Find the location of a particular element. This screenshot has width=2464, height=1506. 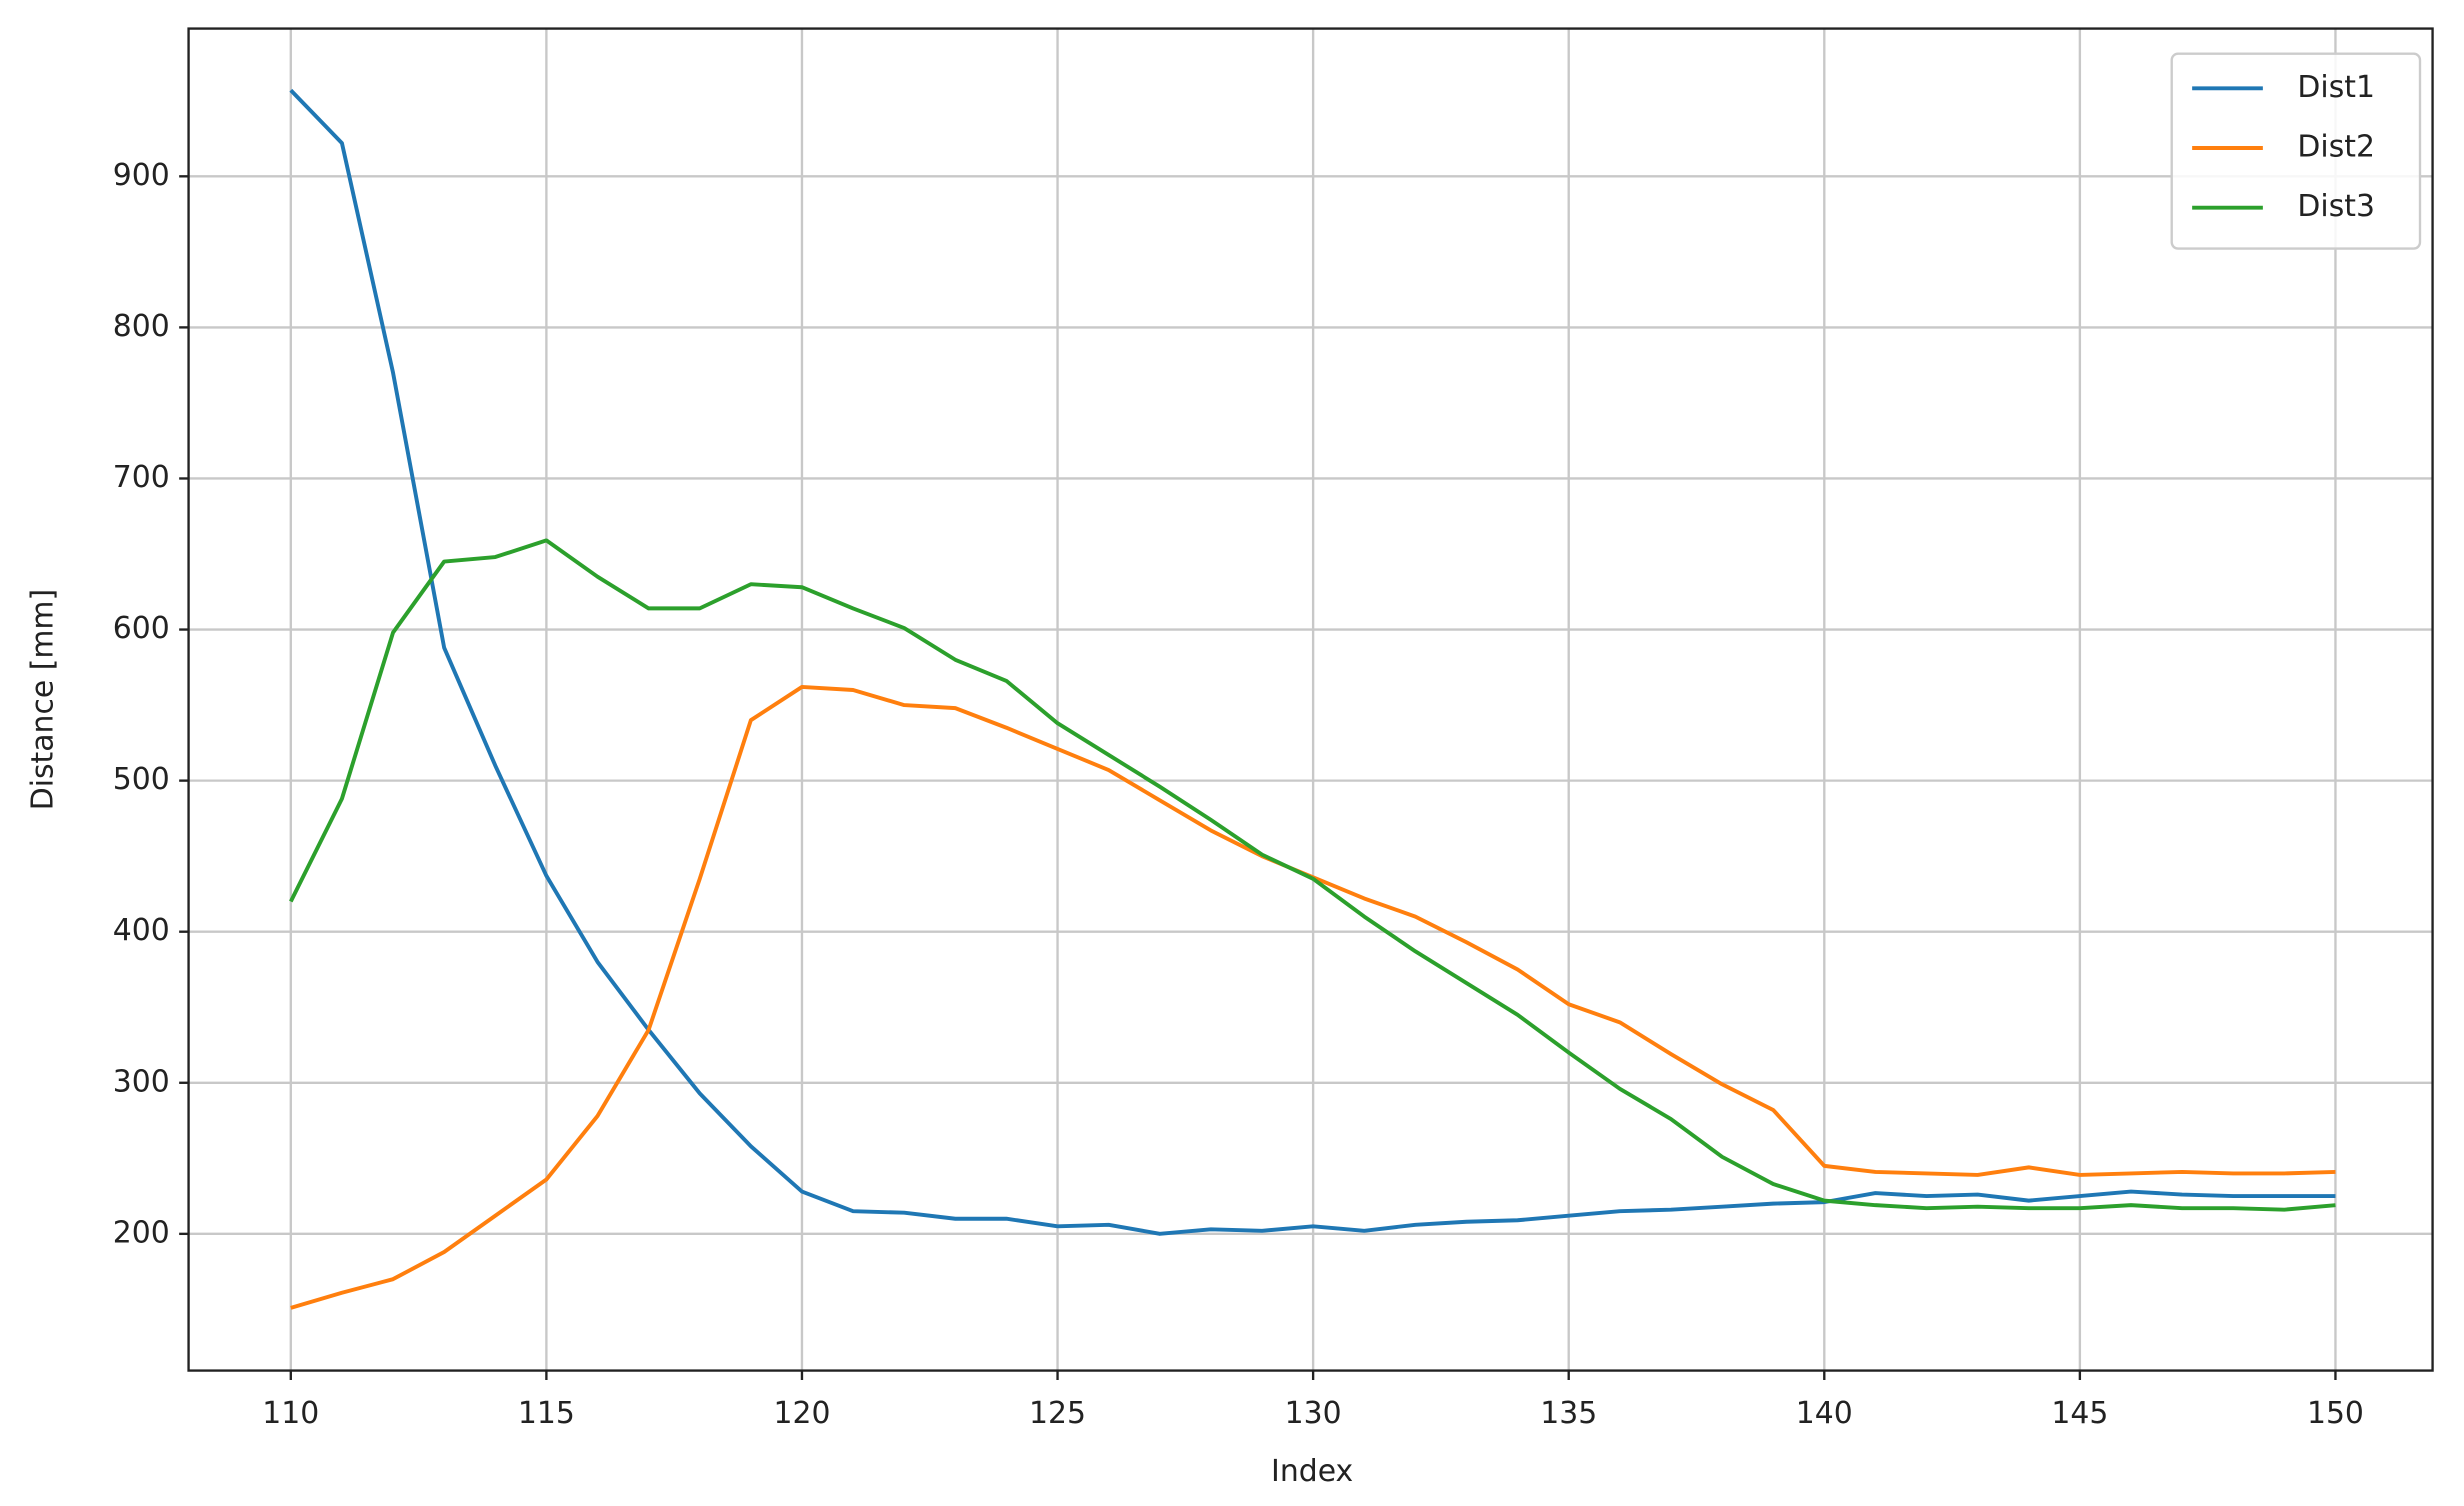

x-tick-label: 125 is located at coordinates (1057, 1413).